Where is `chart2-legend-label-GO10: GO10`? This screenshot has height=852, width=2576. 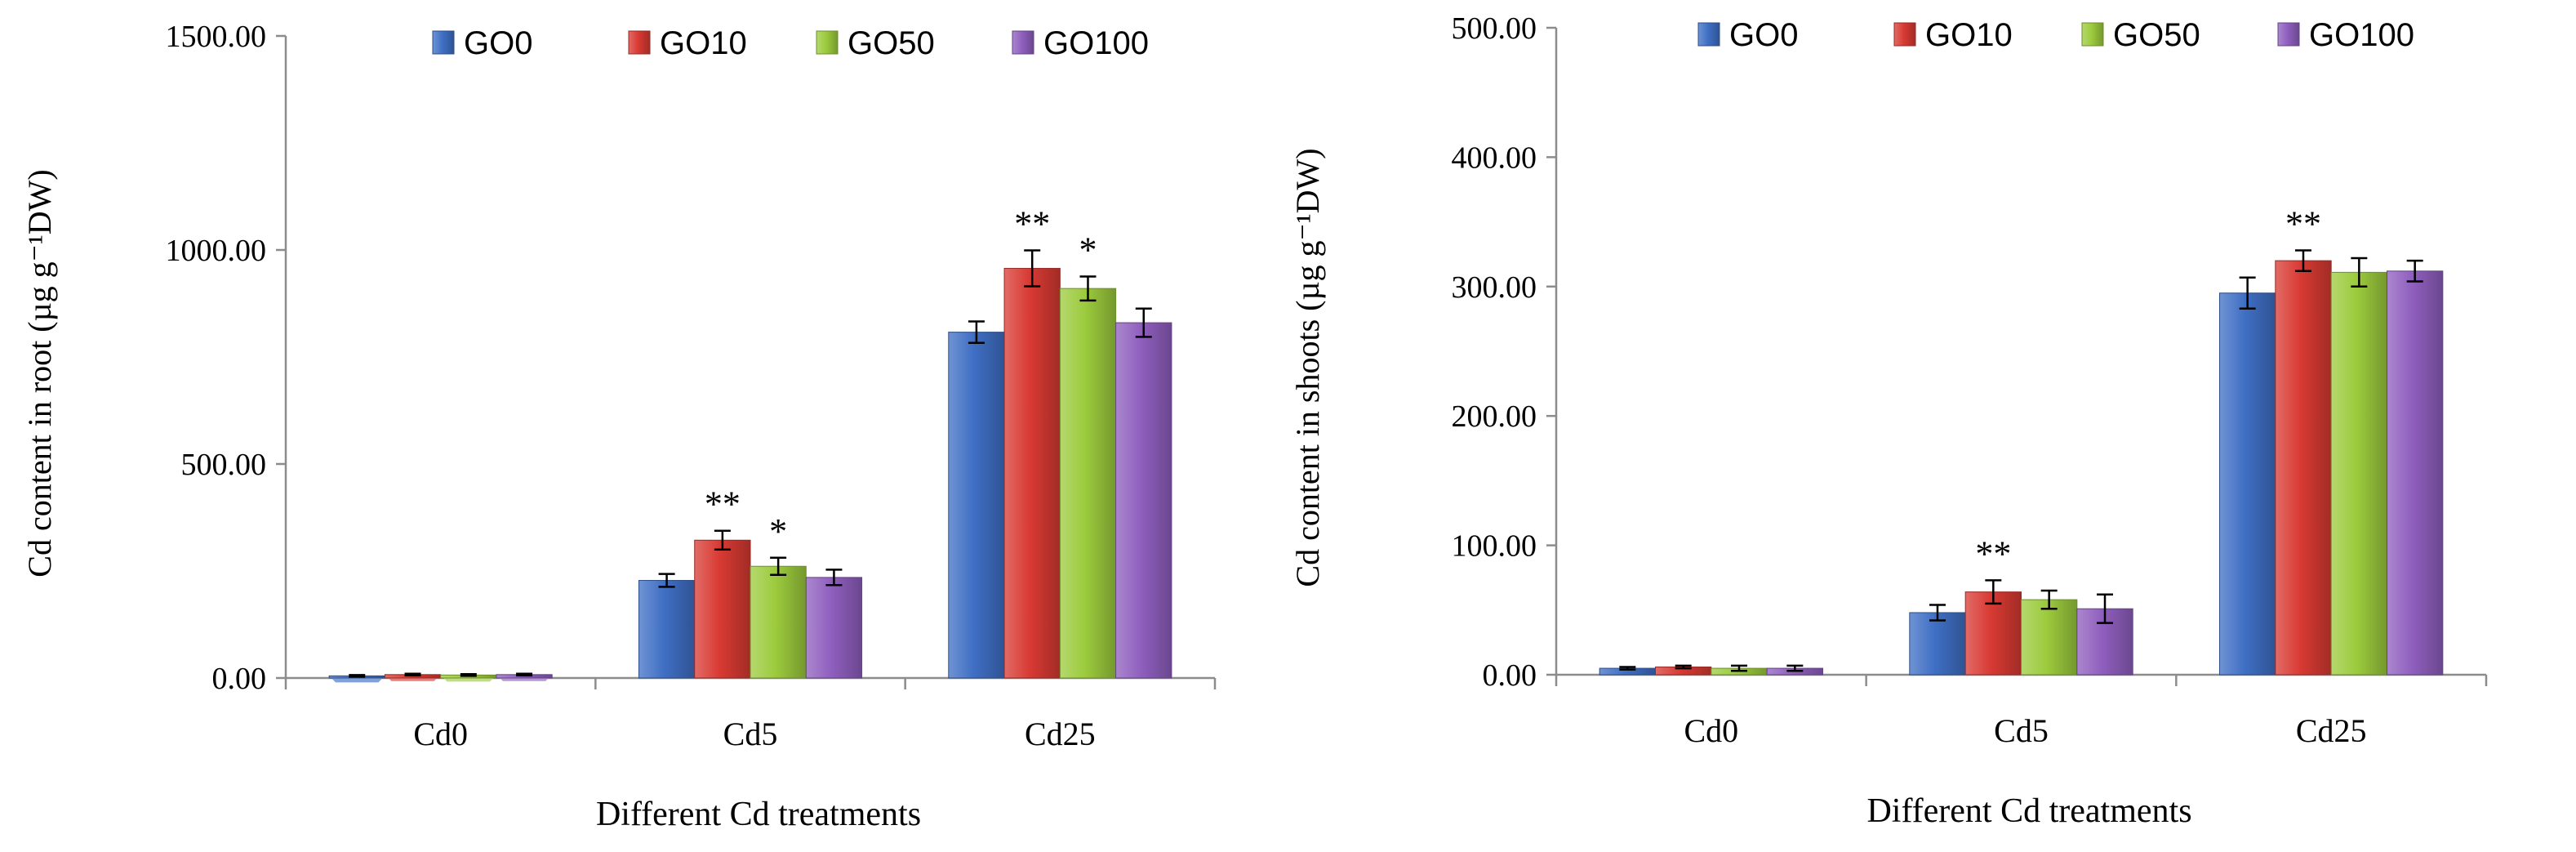
chart2-legend-label-GO10: GO10 is located at coordinates (1969, 35).